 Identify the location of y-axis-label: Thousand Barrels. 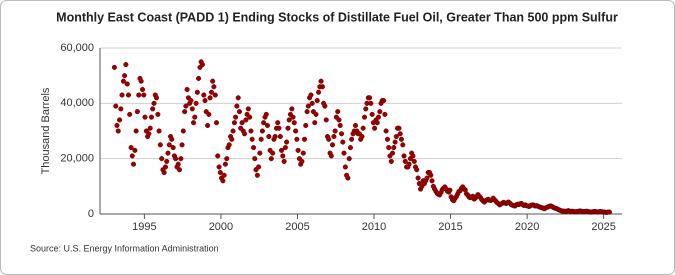
(46, 130).